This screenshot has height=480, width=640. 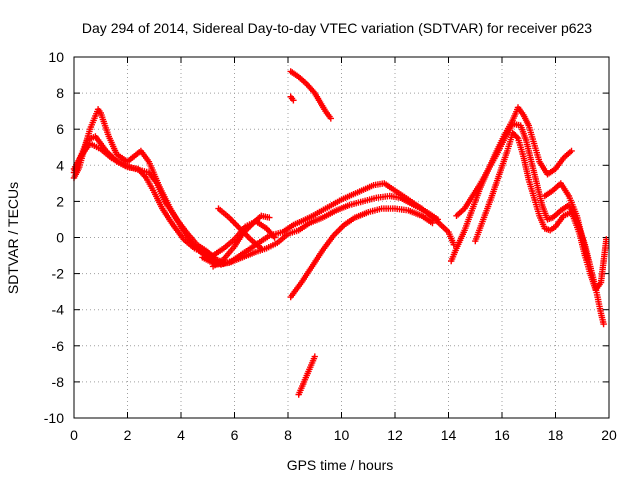 I want to click on y-tick-label: -6, so click(x=58, y=346).